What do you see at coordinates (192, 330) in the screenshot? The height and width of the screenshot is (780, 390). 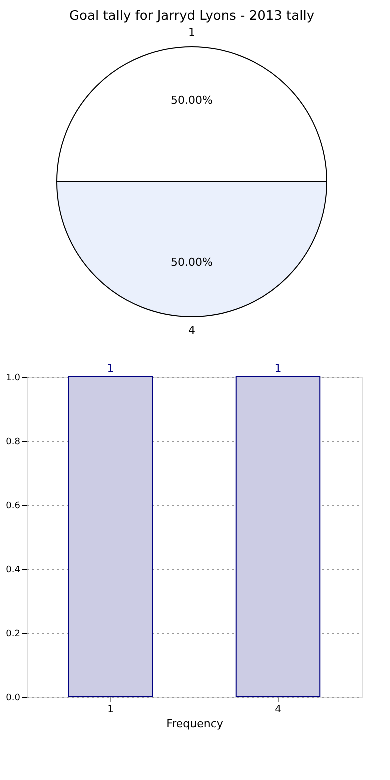 I see `slice-label: 4` at bounding box center [192, 330].